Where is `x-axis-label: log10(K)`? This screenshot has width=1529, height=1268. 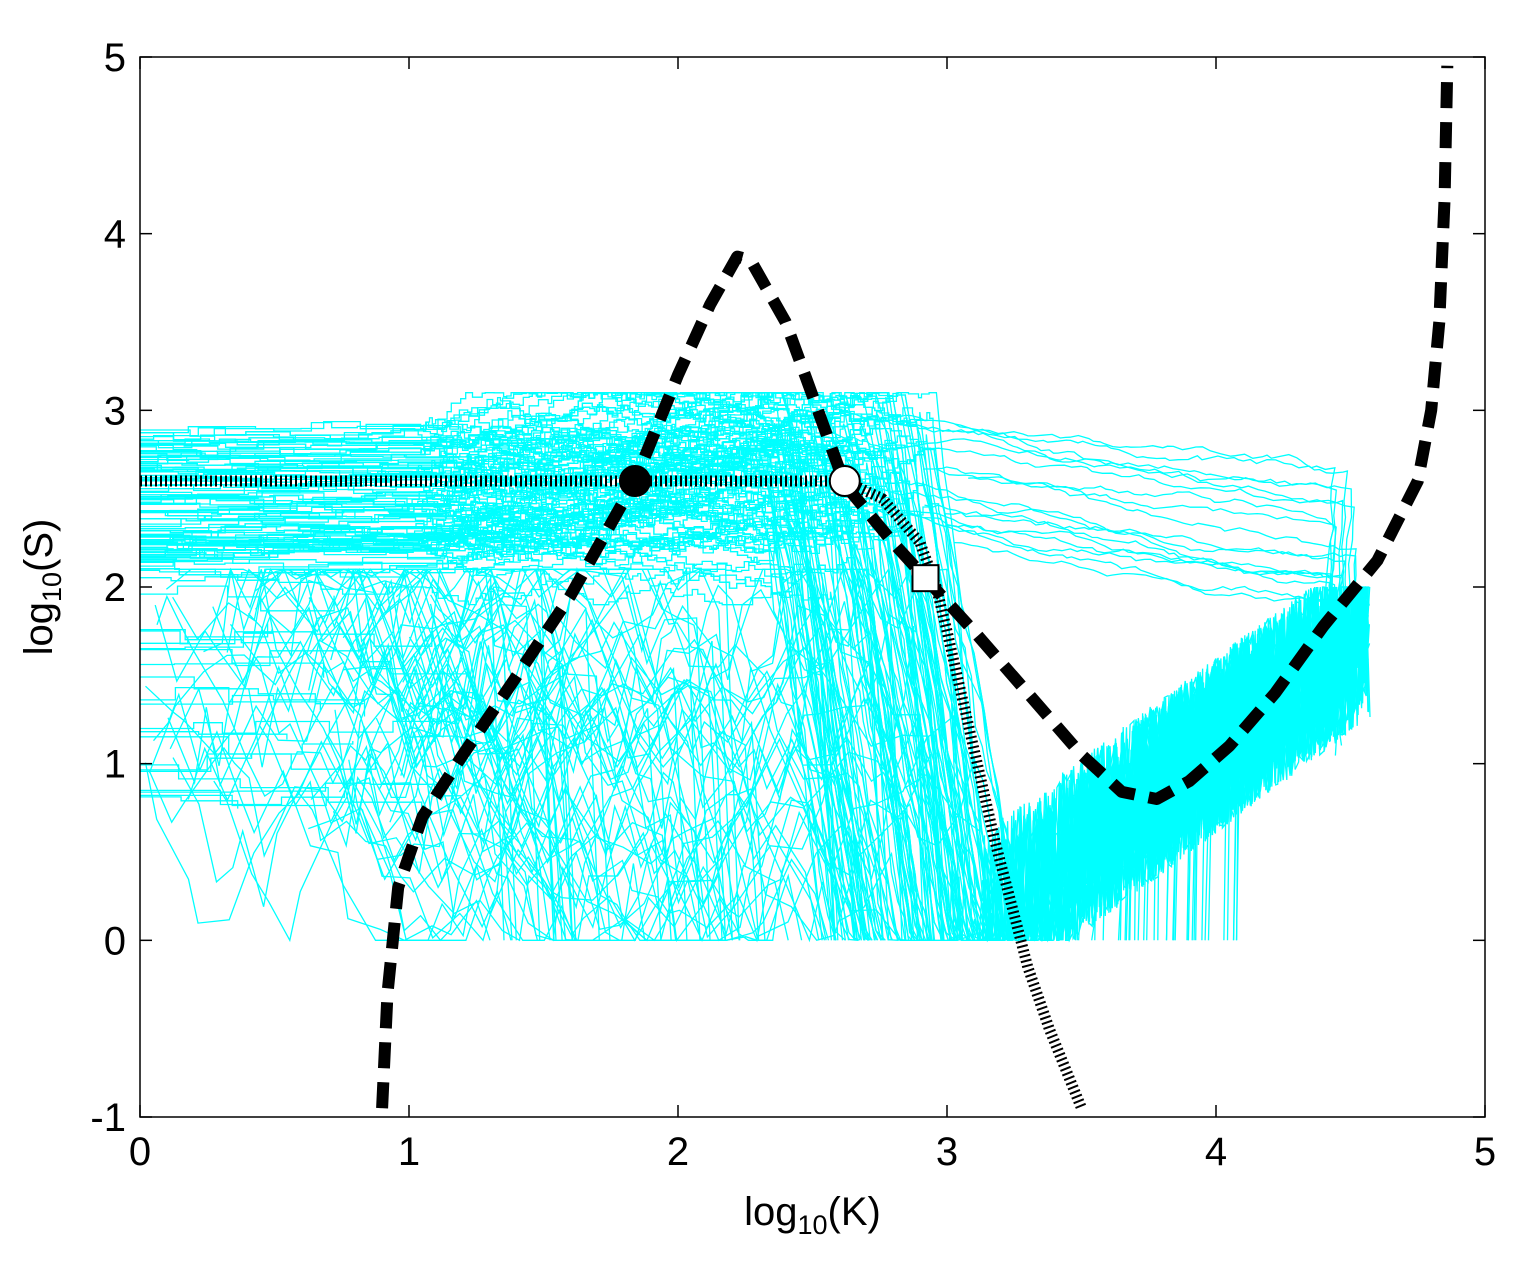
x-axis-label: log10(K) is located at coordinates (812, 1215).